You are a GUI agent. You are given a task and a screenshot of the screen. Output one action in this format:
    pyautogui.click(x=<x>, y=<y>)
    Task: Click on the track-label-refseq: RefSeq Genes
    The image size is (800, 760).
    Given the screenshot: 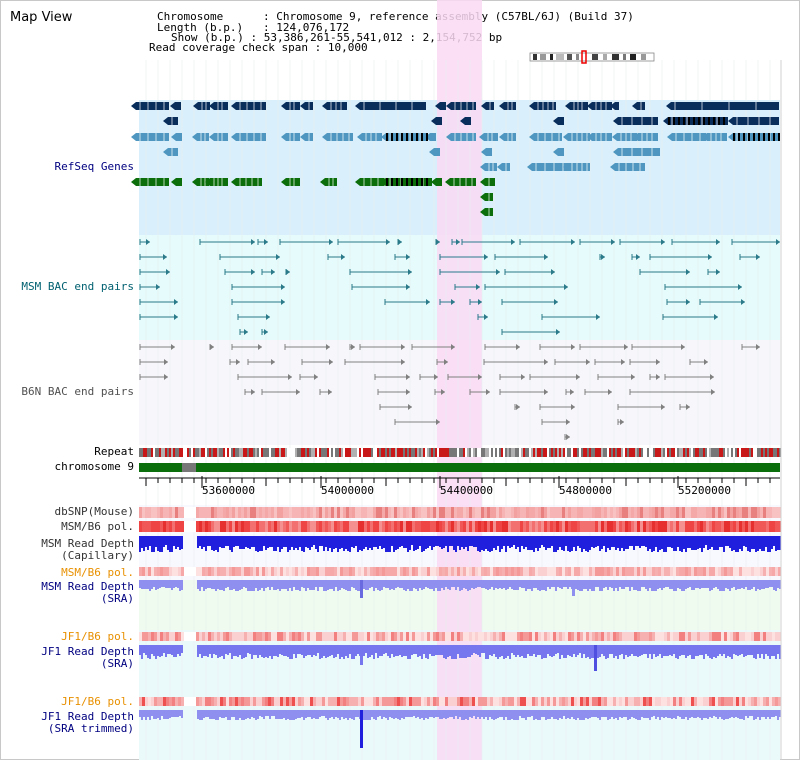 What is the action you would take?
    pyautogui.click(x=94, y=166)
    